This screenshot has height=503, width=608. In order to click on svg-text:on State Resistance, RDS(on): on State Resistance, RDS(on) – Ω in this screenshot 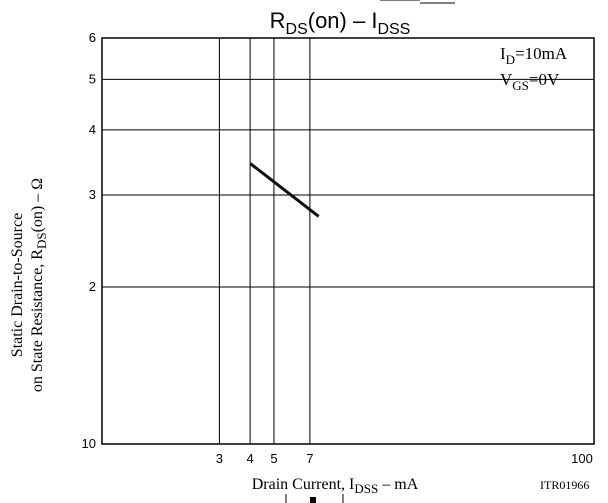, I will do `click(39, 285)`.